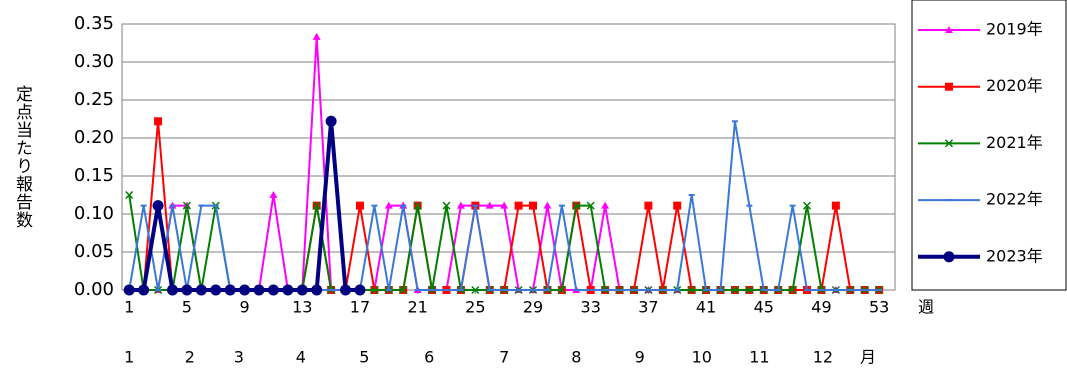 This screenshot has width=1067, height=385. What do you see at coordinates (759, 357) in the screenshot?
I see `month-tick-label: 11` at bounding box center [759, 357].